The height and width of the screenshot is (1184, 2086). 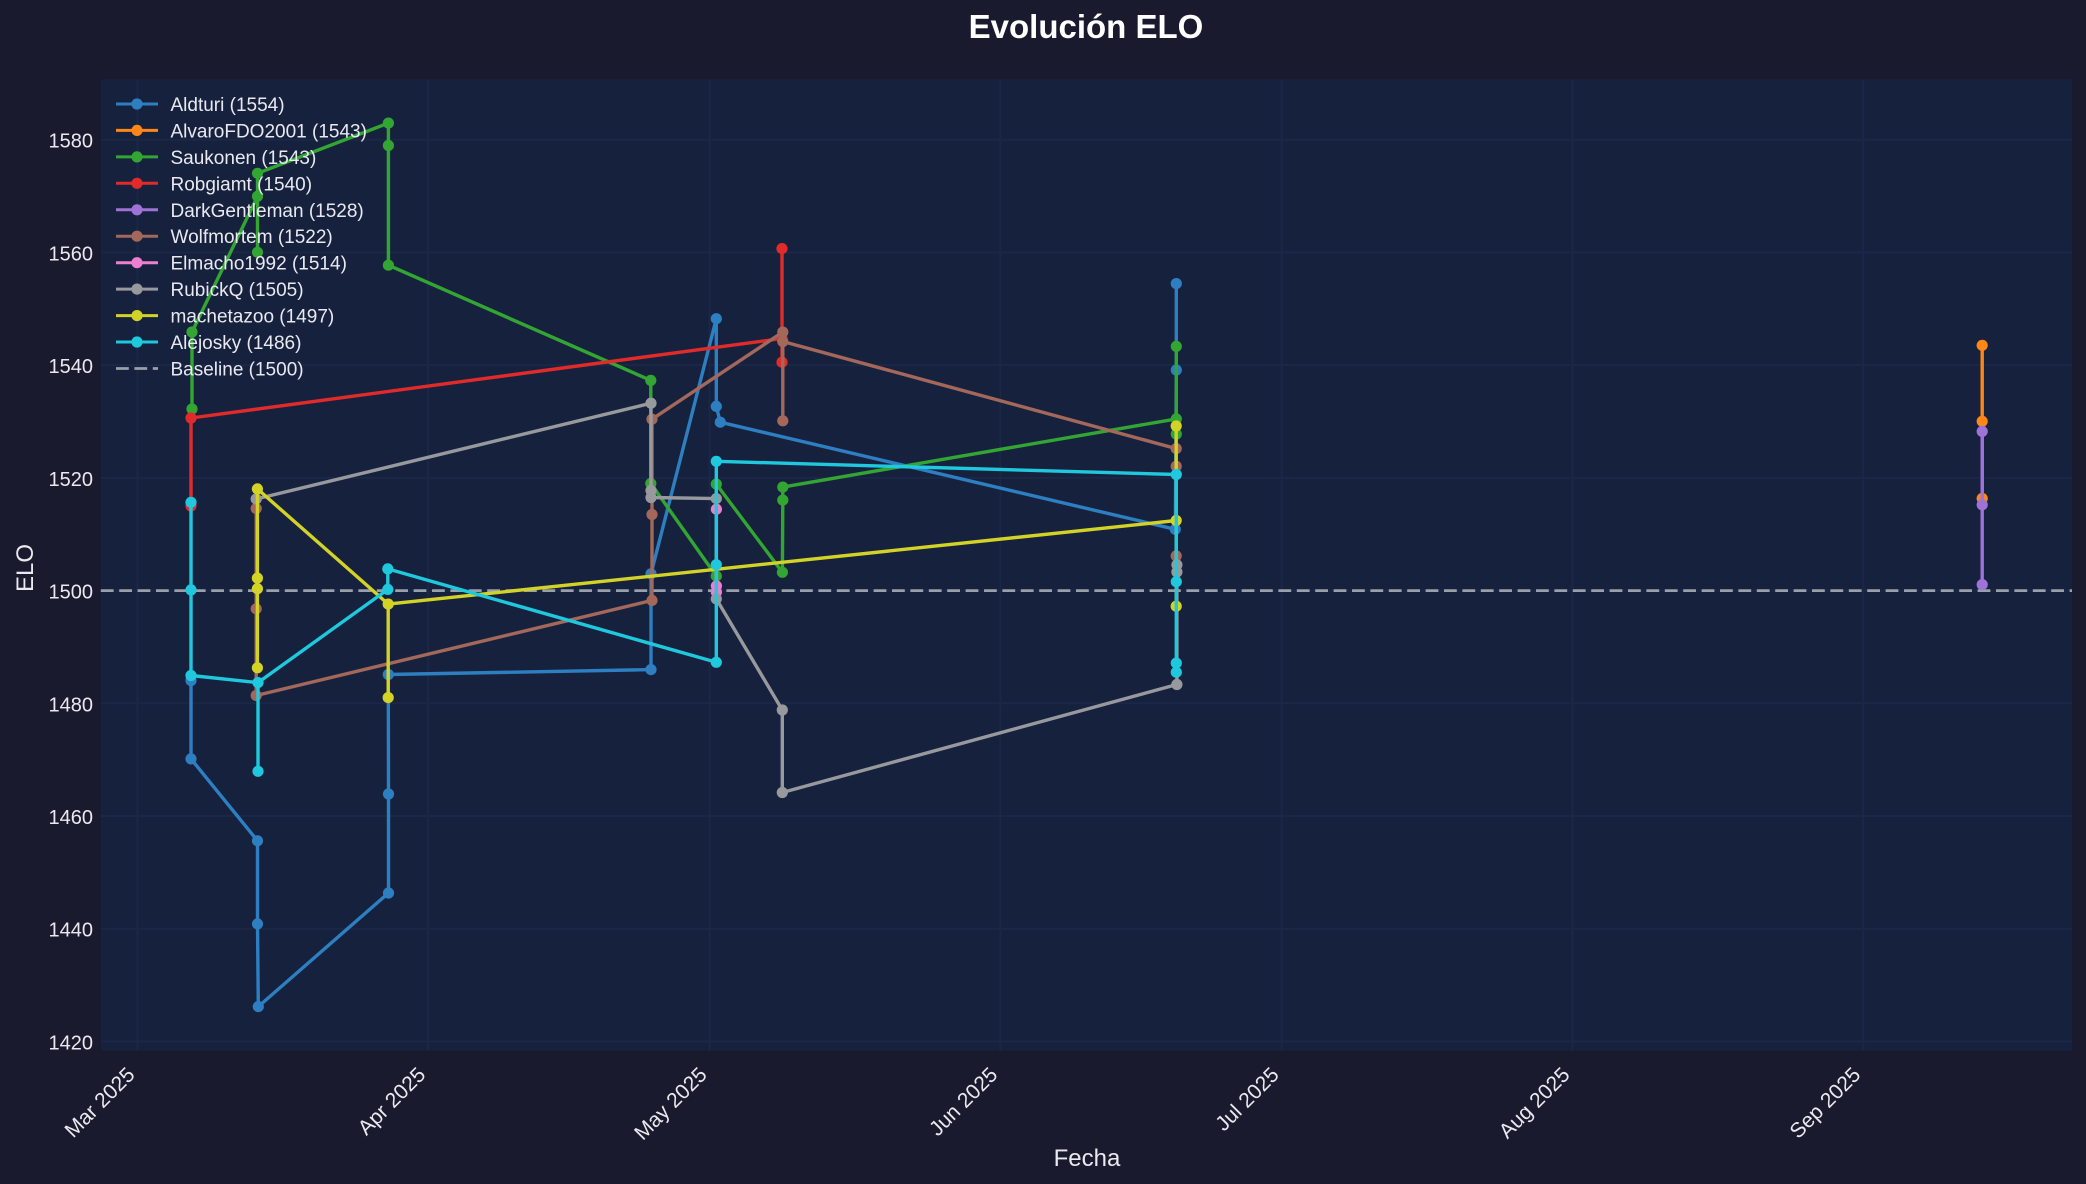 I want to click on svg-text: 1580, so click(x=71, y=142).